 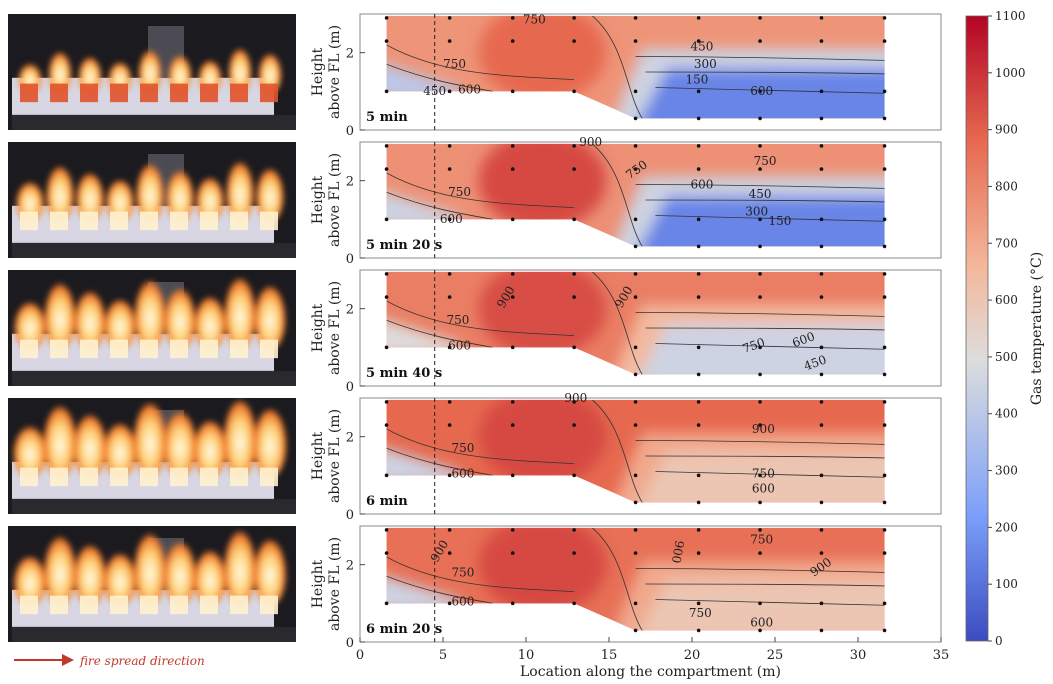 I want to click on temperature-field, so click(x=635, y=67).